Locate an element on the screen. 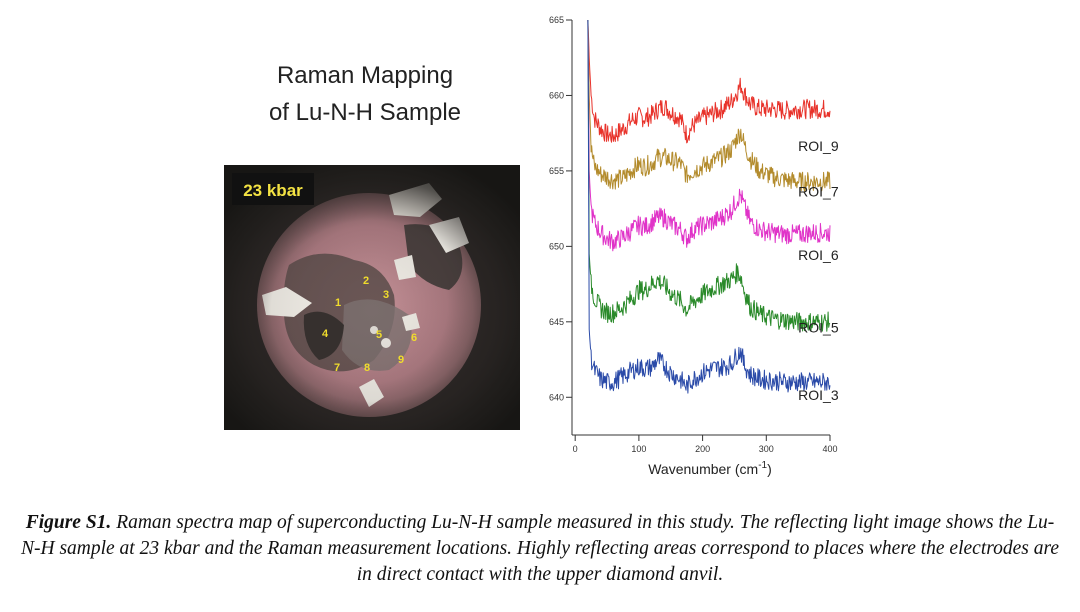  measurement-point-8: 8 is located at coordinates (367, 368).